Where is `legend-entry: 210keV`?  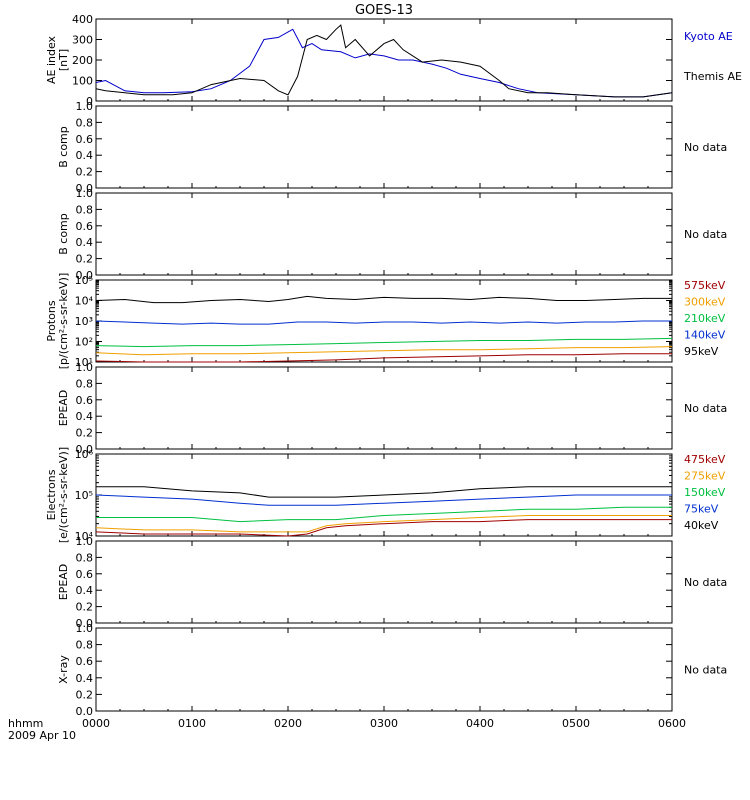
legend-entry: 210keV is located at coordinates (705, 318).